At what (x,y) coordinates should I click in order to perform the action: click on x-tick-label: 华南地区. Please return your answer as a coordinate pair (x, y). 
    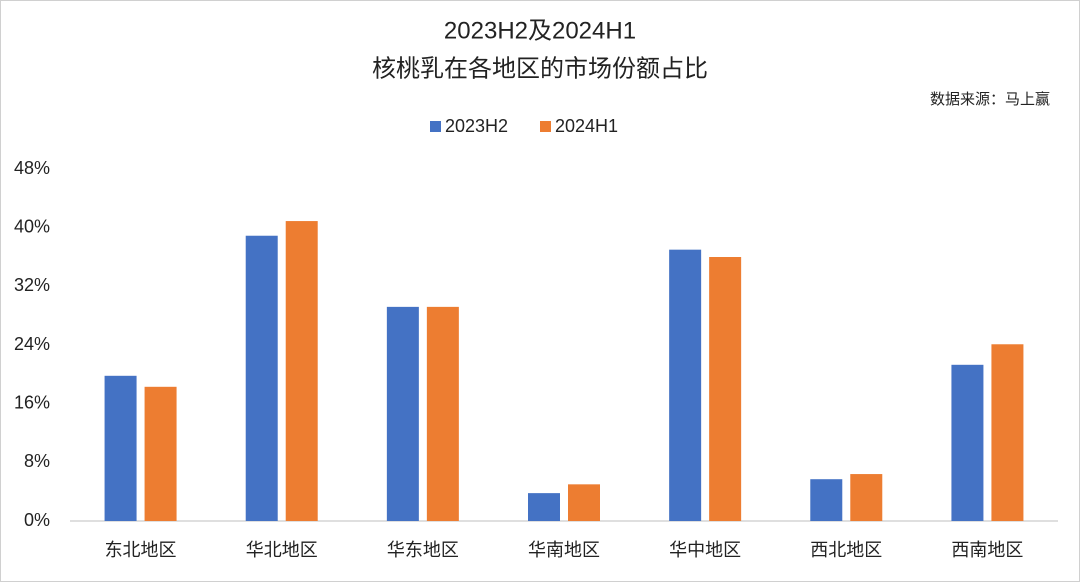
    Looking at the image, I should click on (564, 550).